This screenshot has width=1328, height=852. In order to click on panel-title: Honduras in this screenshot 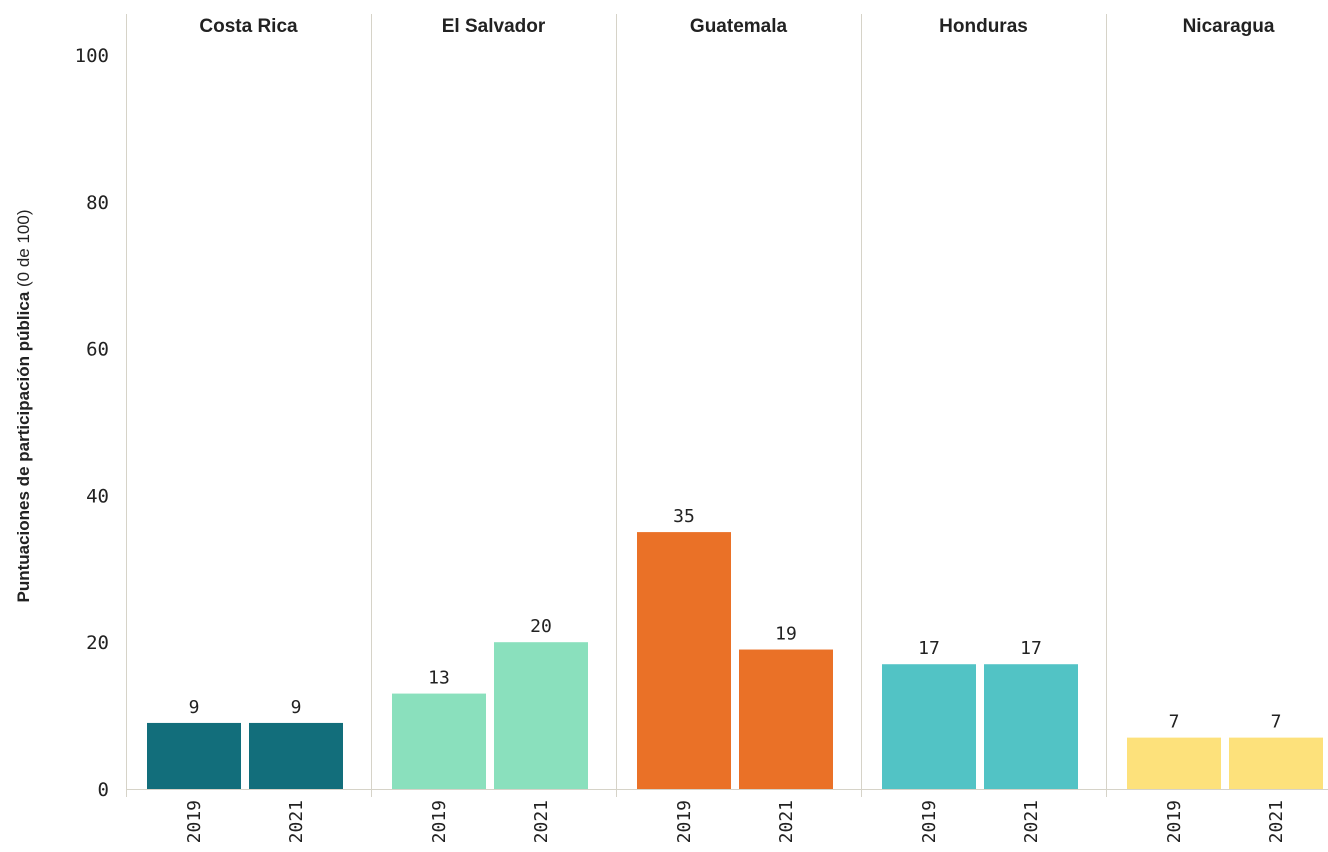, I will do `click(983, 26)`.